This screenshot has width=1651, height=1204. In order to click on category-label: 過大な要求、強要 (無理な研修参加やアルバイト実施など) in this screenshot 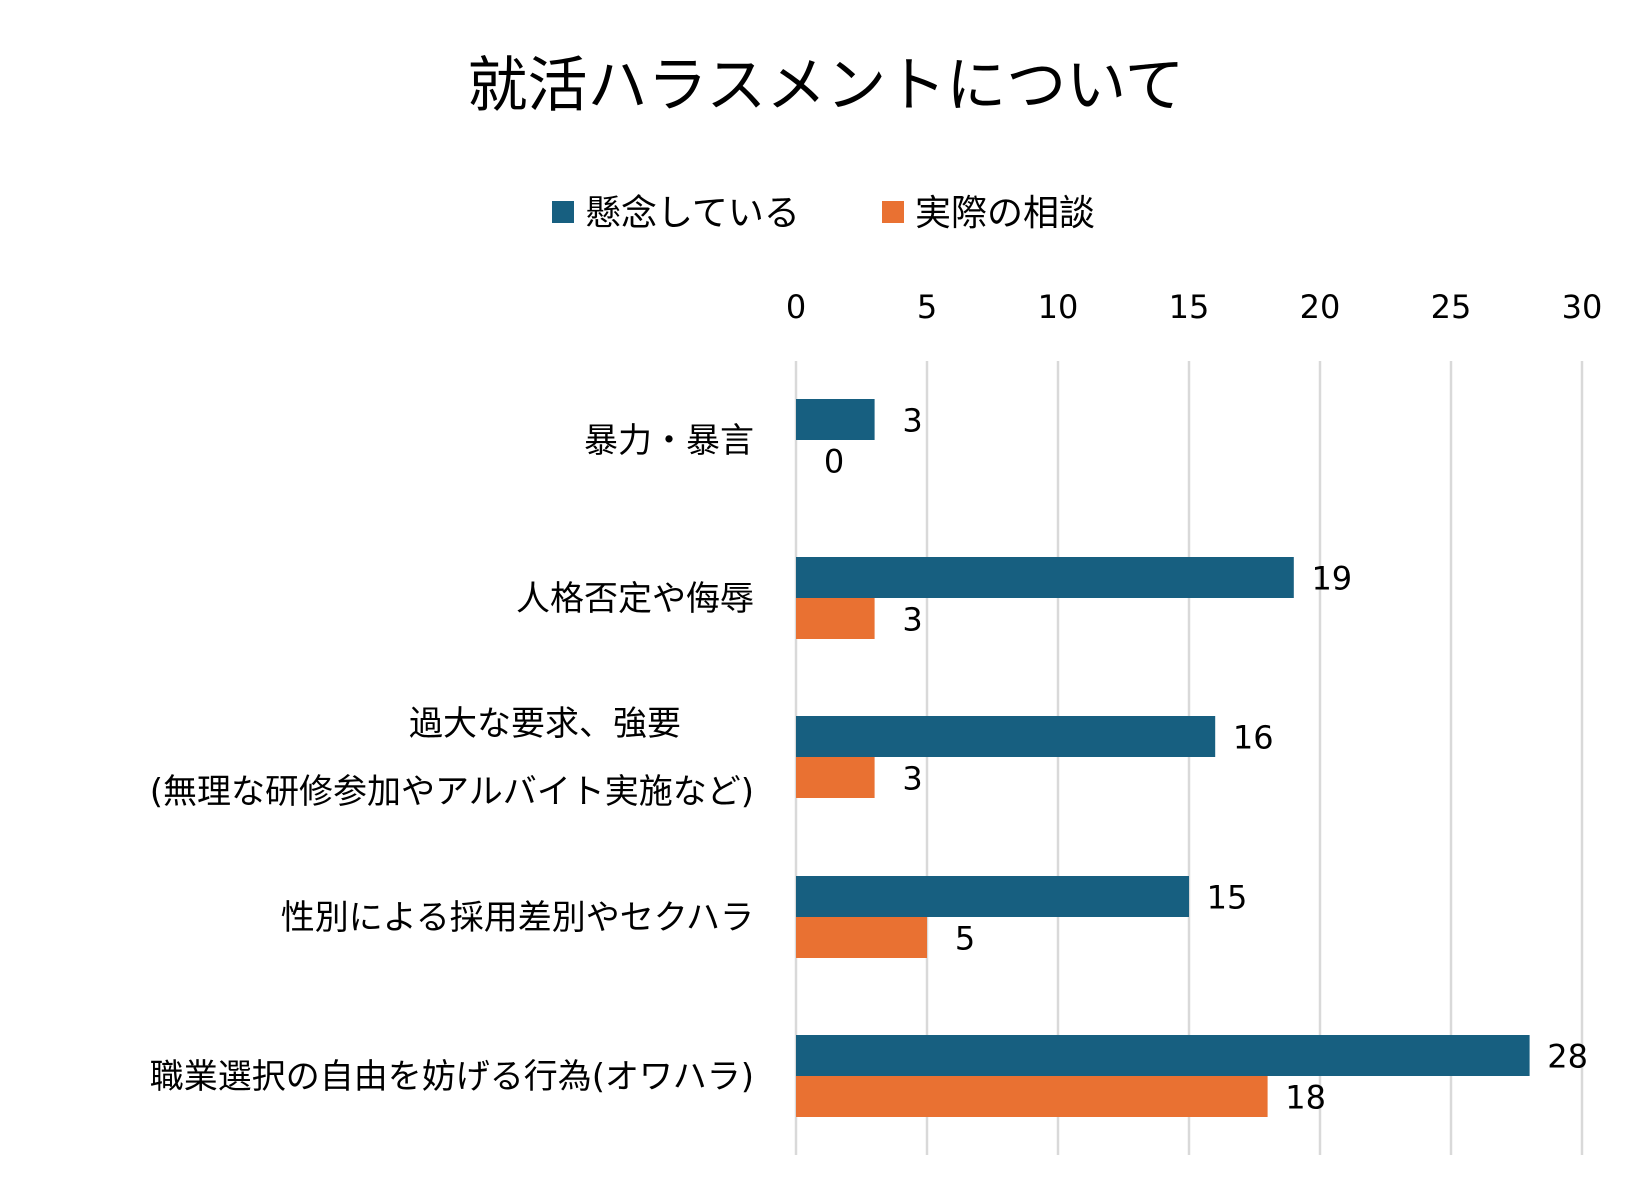, I will do `click(452, 758)`.